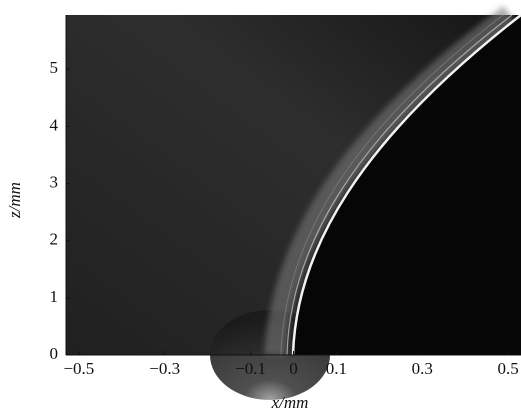  Describe the element at coordinates (54, 67) in the screenshot. I see `y-tick-label: 5` at that location.